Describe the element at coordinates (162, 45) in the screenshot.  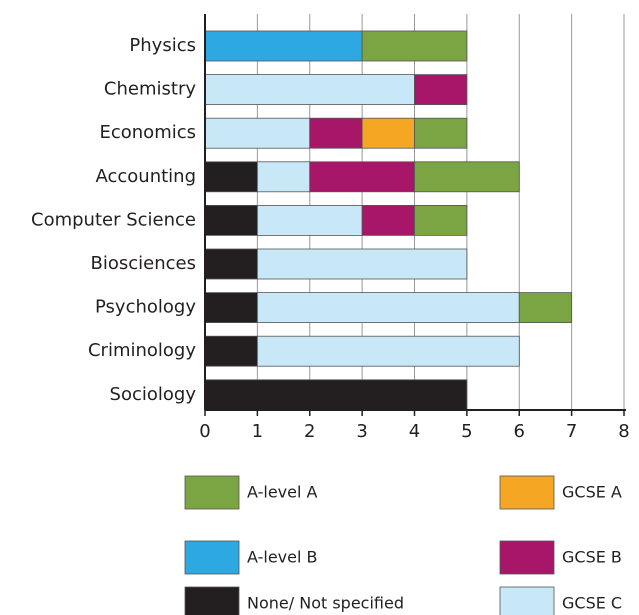
I see `y-tick-label: Physics` at that location.